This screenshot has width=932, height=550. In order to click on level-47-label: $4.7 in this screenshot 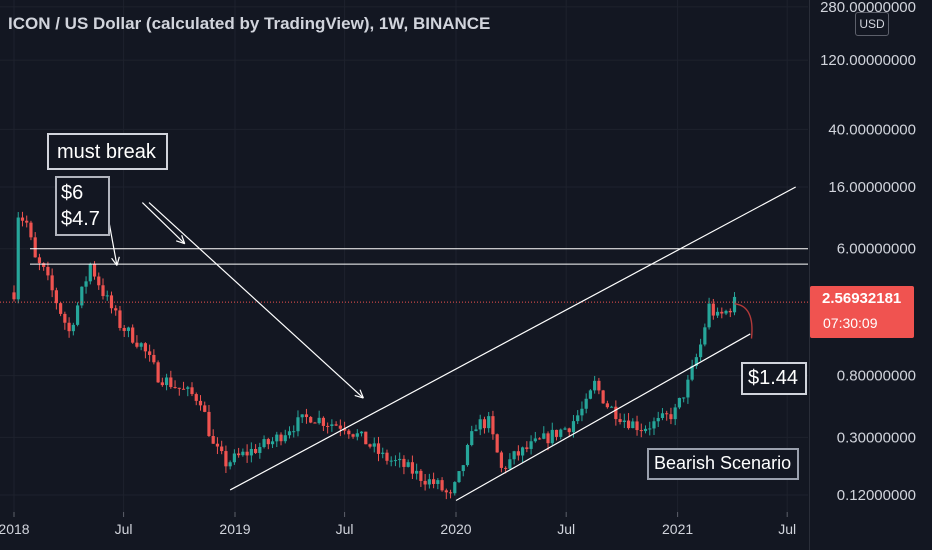, I will do `click(80, 219)`.